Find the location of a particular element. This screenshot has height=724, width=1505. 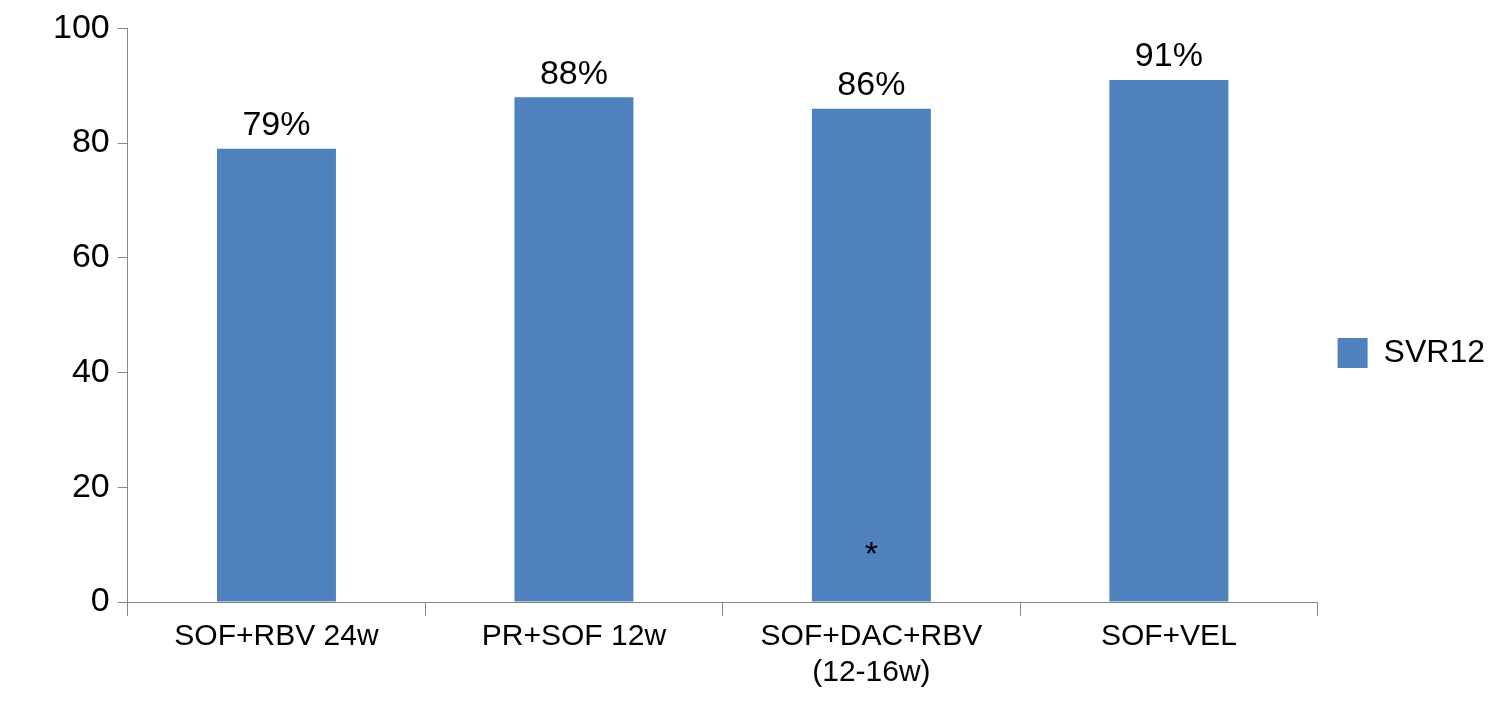

y-tick-label: 0 is located at coordinates (100, 599).